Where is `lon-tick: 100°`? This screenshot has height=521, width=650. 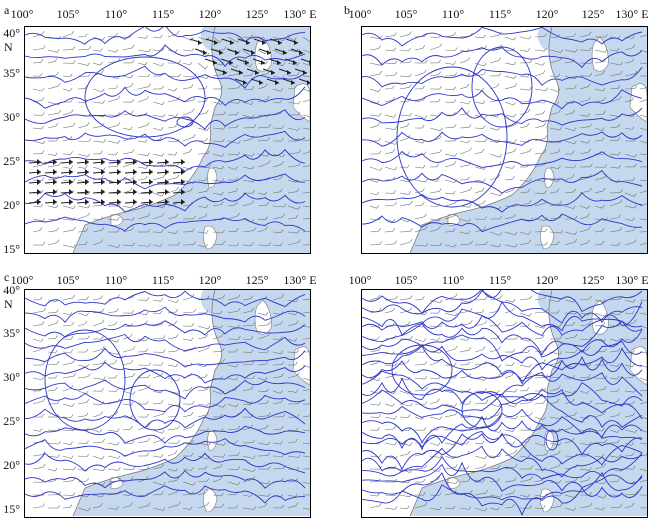 lon-tick: 100° is located at coordinates (360, 14).